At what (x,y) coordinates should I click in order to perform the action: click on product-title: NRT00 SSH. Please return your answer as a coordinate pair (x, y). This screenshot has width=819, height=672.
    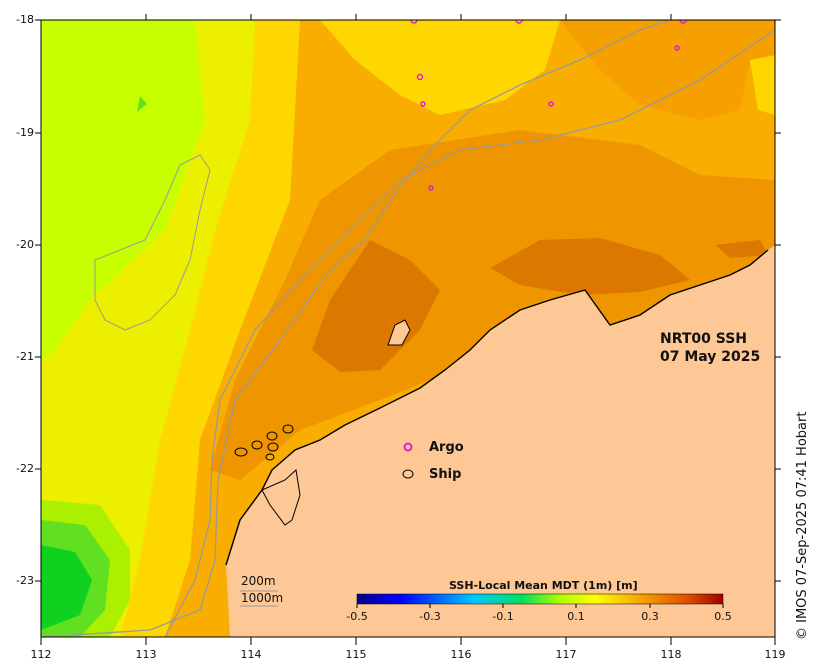
    Looking at the image, I should click on (704, 339).